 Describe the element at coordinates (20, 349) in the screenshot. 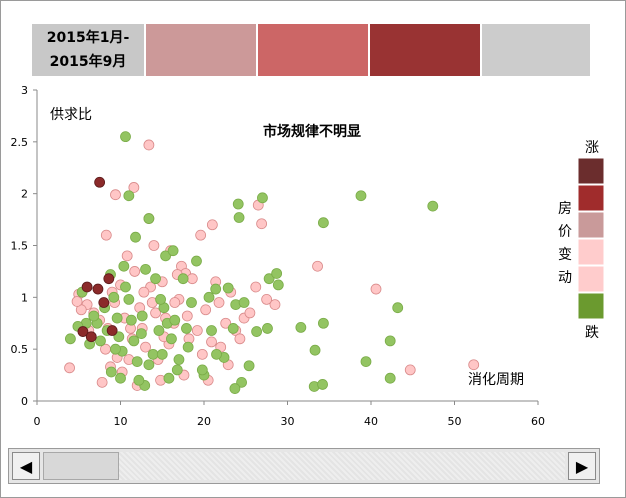

I see `y-tick-label: 0.5` at that location.